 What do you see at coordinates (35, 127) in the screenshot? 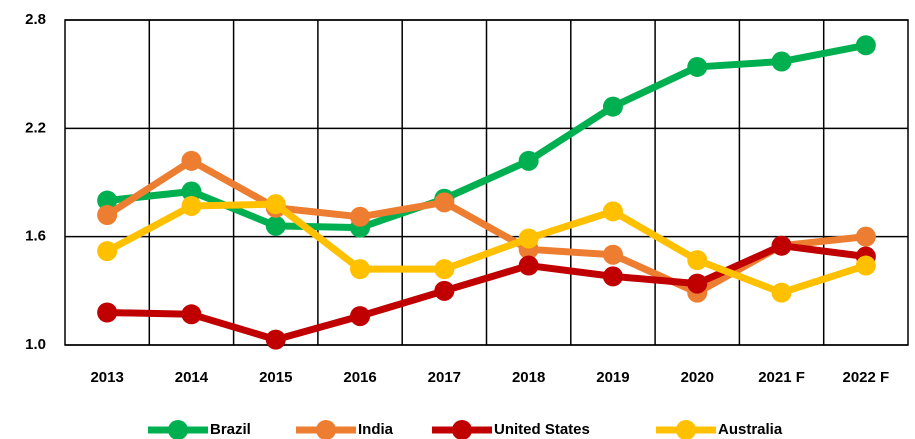
I see `y-tick-label: 2.2` at bounding box center [35, 127].